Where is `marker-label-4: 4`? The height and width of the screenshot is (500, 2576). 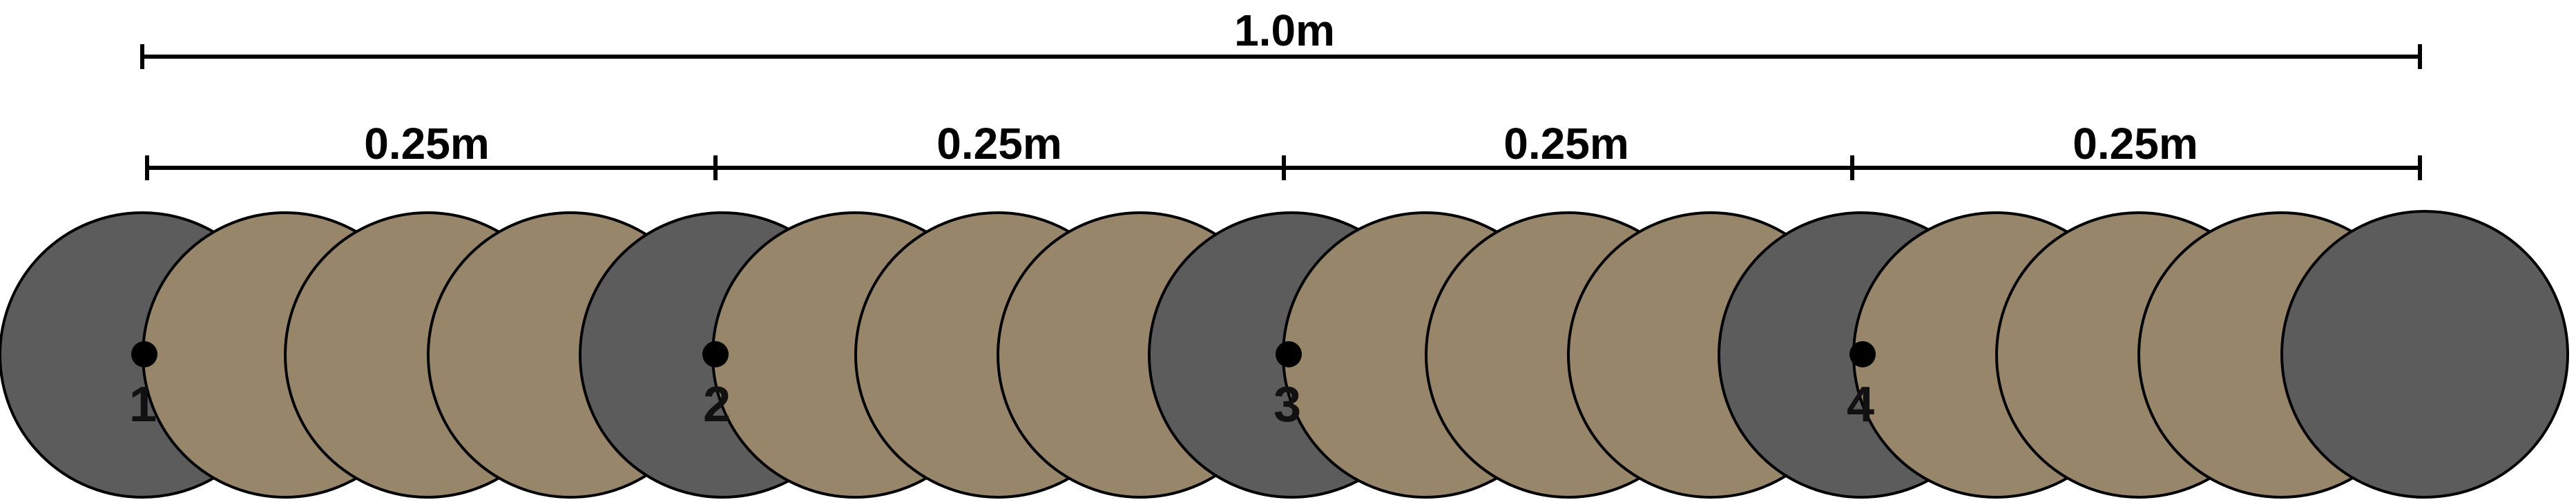 marker-label-4: 4 is located at coordinates (1860, 404).